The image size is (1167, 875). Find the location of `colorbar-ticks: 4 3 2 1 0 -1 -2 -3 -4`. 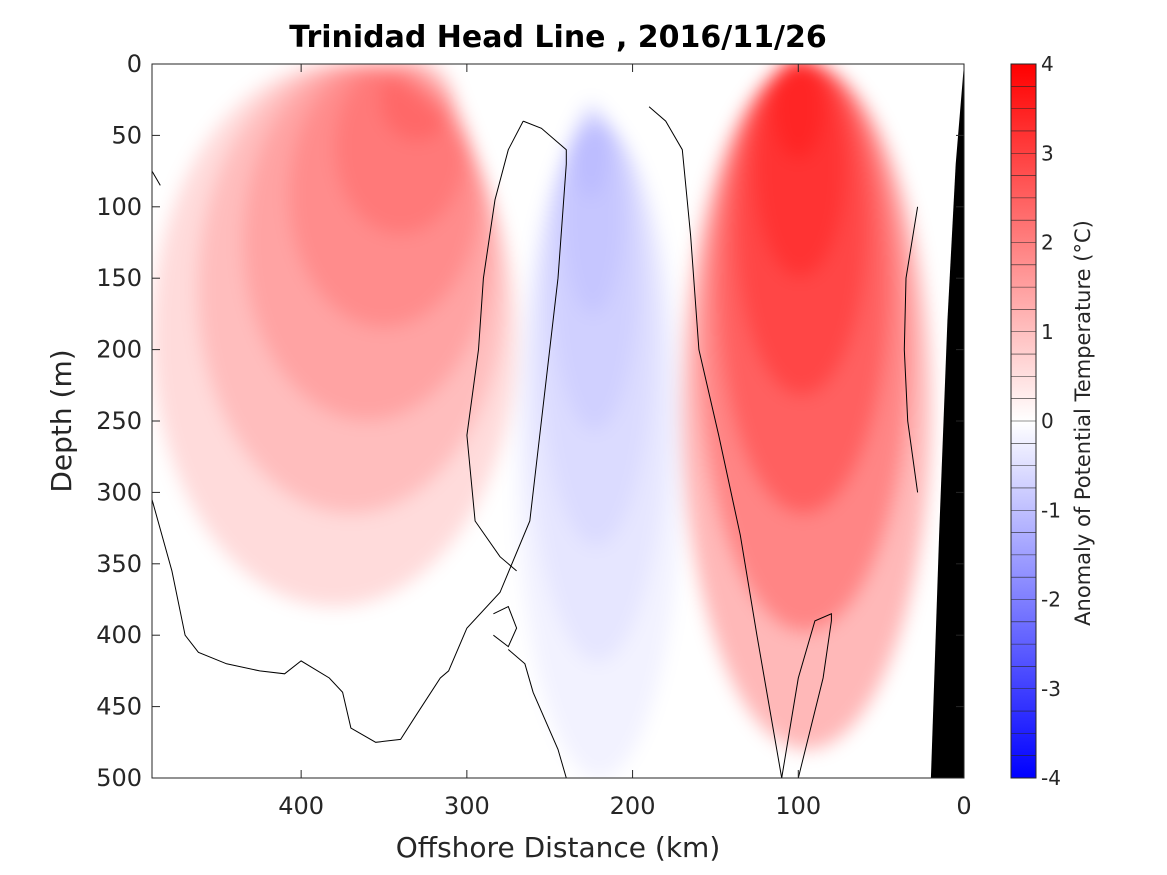

colorbar-ticks: 4 3 2 1 0 -1 -2 -3 -4 is located at coordinates (1051, 421).